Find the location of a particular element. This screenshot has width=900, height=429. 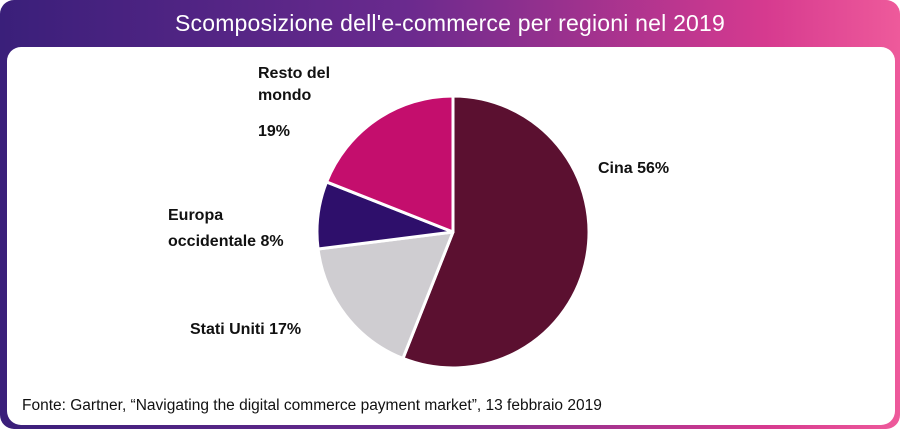

slice-label-europa: Europa occidentale 8% is located at coordinates (226, 228).